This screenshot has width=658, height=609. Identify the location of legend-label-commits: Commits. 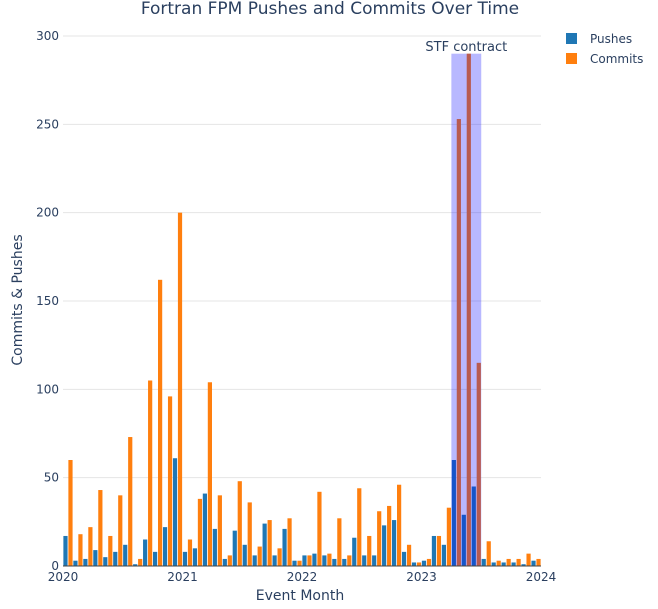
(616, 59).